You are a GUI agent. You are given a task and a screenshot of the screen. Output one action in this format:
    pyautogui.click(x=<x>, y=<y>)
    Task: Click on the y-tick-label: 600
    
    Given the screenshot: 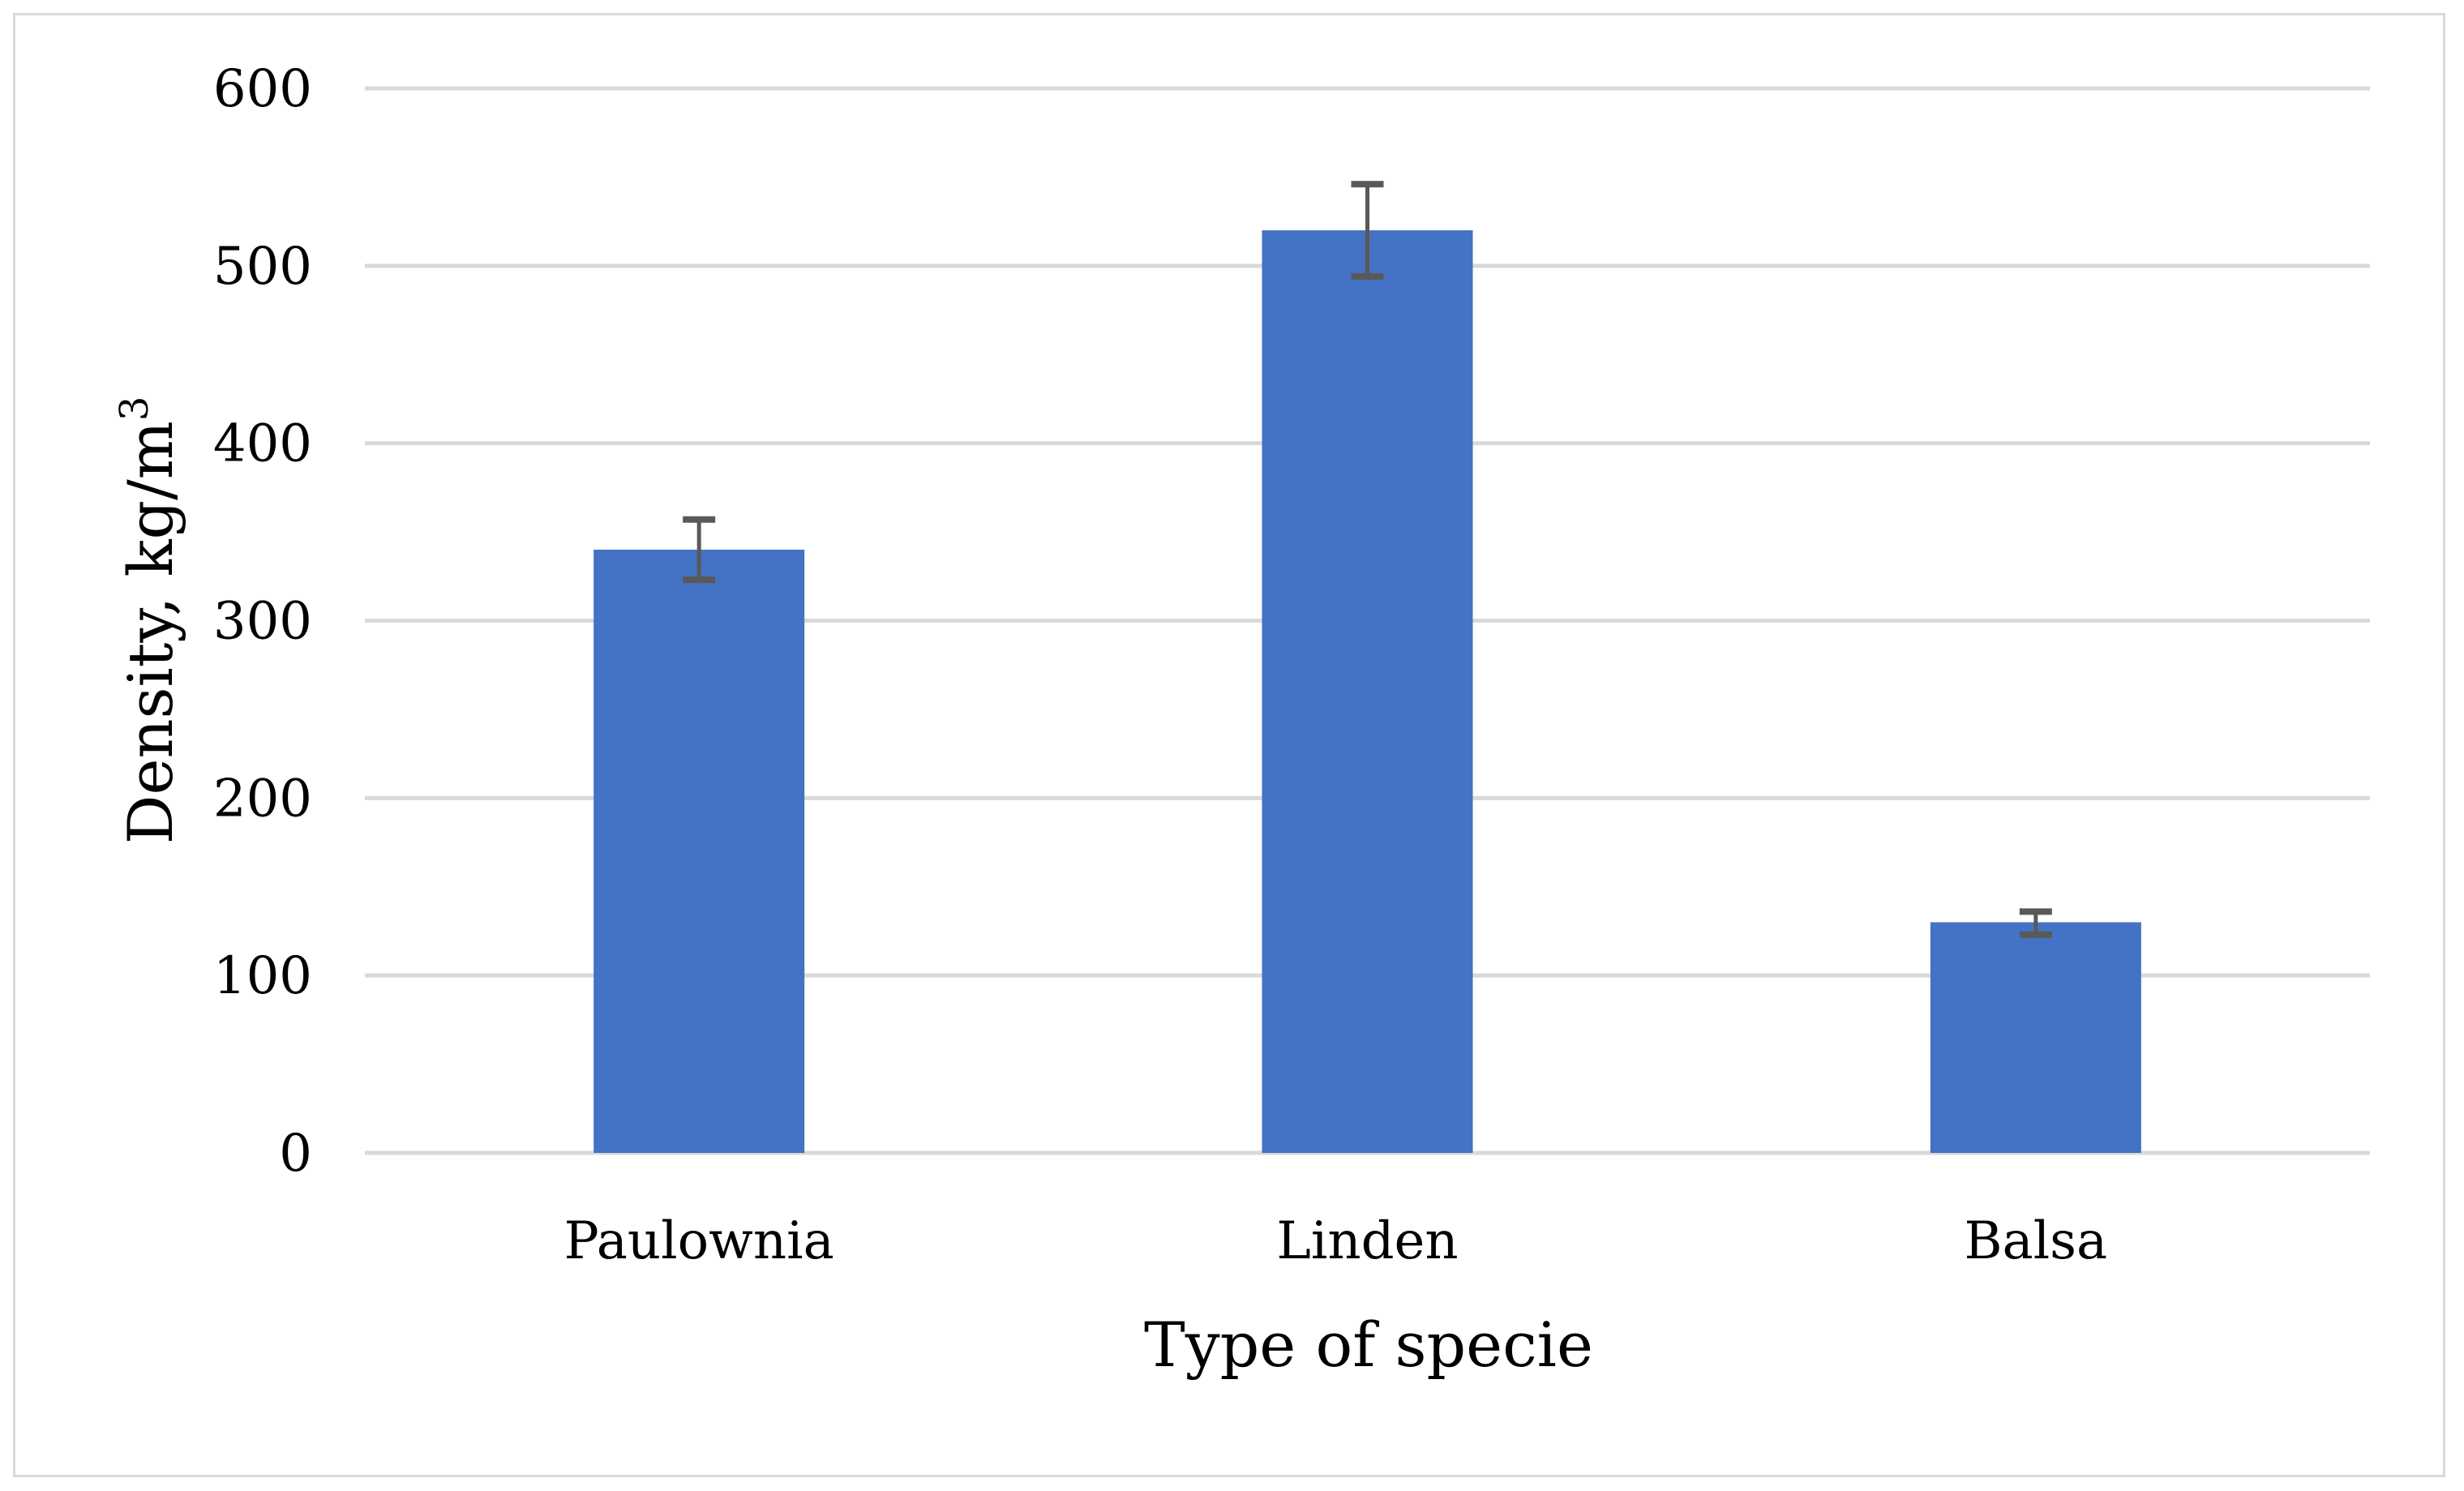 What is the action you would take?
    pyautogui.click(x=262, y=89)
    